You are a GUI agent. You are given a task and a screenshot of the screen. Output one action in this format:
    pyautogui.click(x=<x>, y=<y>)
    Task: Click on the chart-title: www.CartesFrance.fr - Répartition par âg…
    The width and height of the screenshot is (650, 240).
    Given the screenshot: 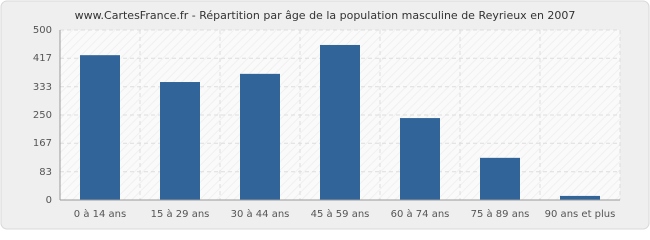 What is the action you would take?
    pyautogui.click(x=325, y=15)
    